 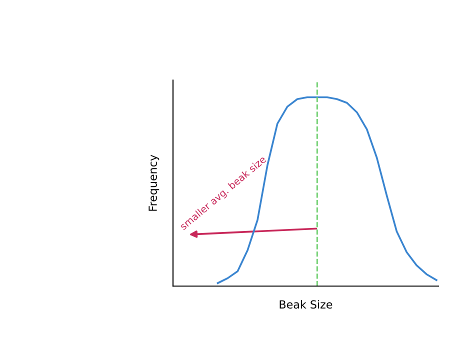 I want to click on y-axis-title: Frequency, so click(x=154, y=182).